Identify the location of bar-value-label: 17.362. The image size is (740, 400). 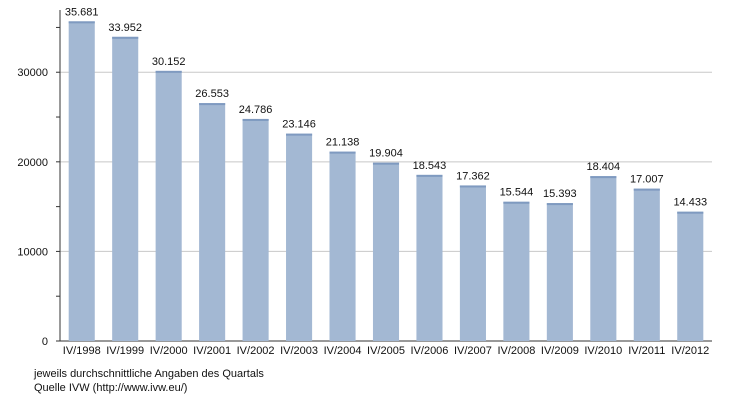
(473, 176).